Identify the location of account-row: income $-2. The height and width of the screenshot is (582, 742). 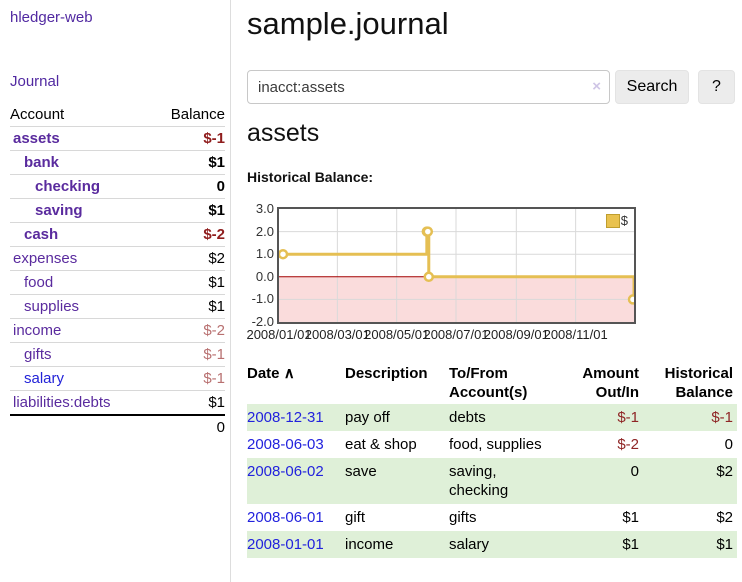
(117, 330).